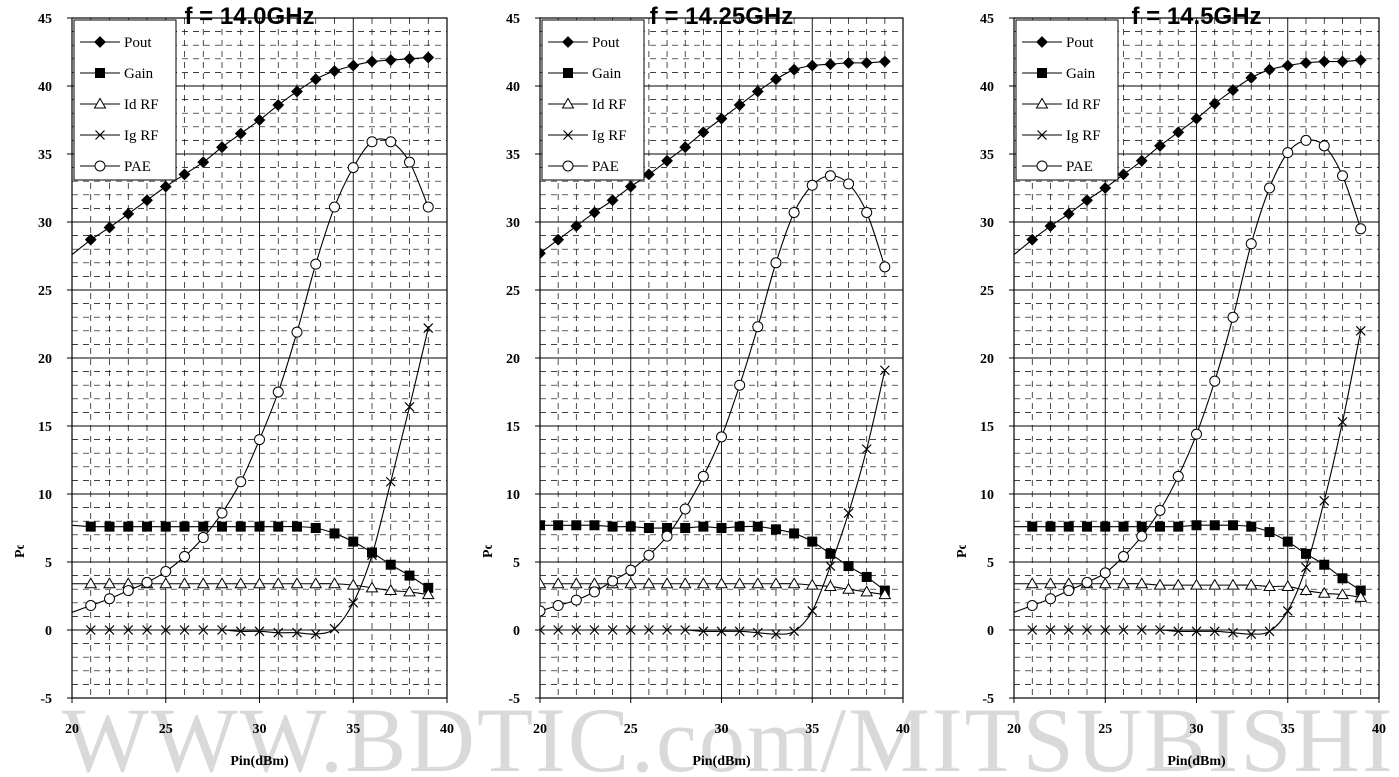  What do you see at coordinates (48, 631) in the screenshot?
I see `y-tick-label: 0` at bounding box center [48, 631].